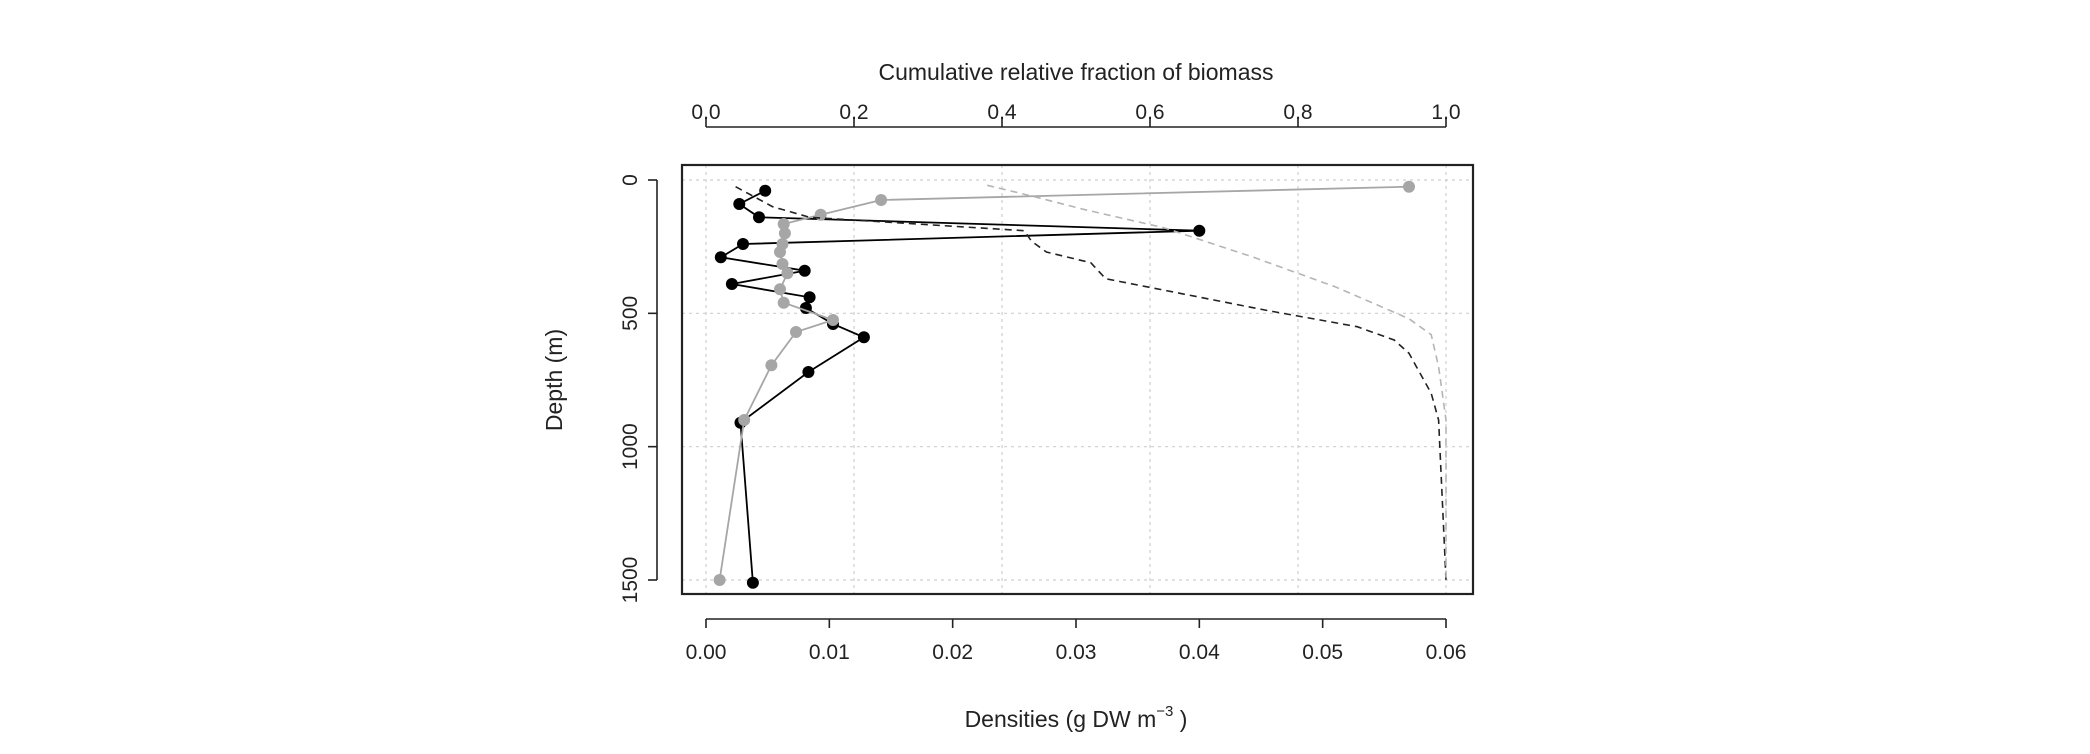 This screenshot has height=754, width=2090. Describe the element at coordinates (1297, 112) in the screenshot. I see `top-axis-tick-label: 0.8` at that location.